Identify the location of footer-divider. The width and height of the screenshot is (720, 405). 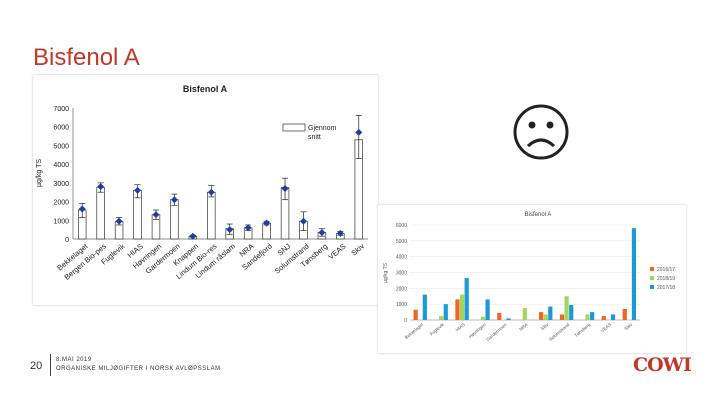
(50, 365).